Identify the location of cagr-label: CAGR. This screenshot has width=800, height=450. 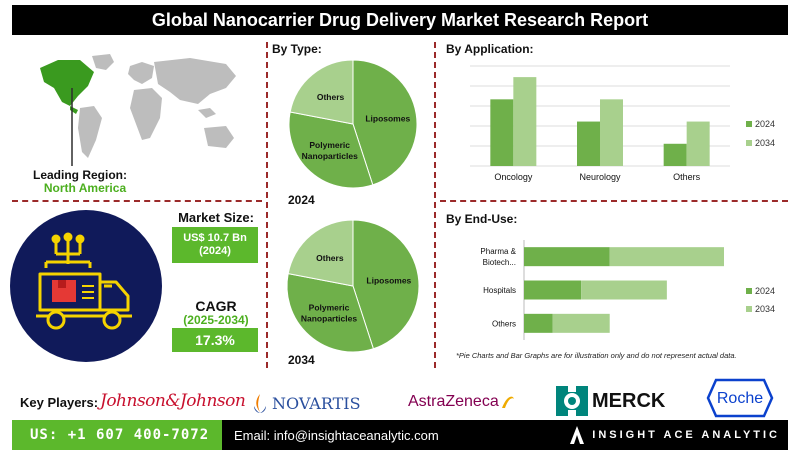
(216, 306).